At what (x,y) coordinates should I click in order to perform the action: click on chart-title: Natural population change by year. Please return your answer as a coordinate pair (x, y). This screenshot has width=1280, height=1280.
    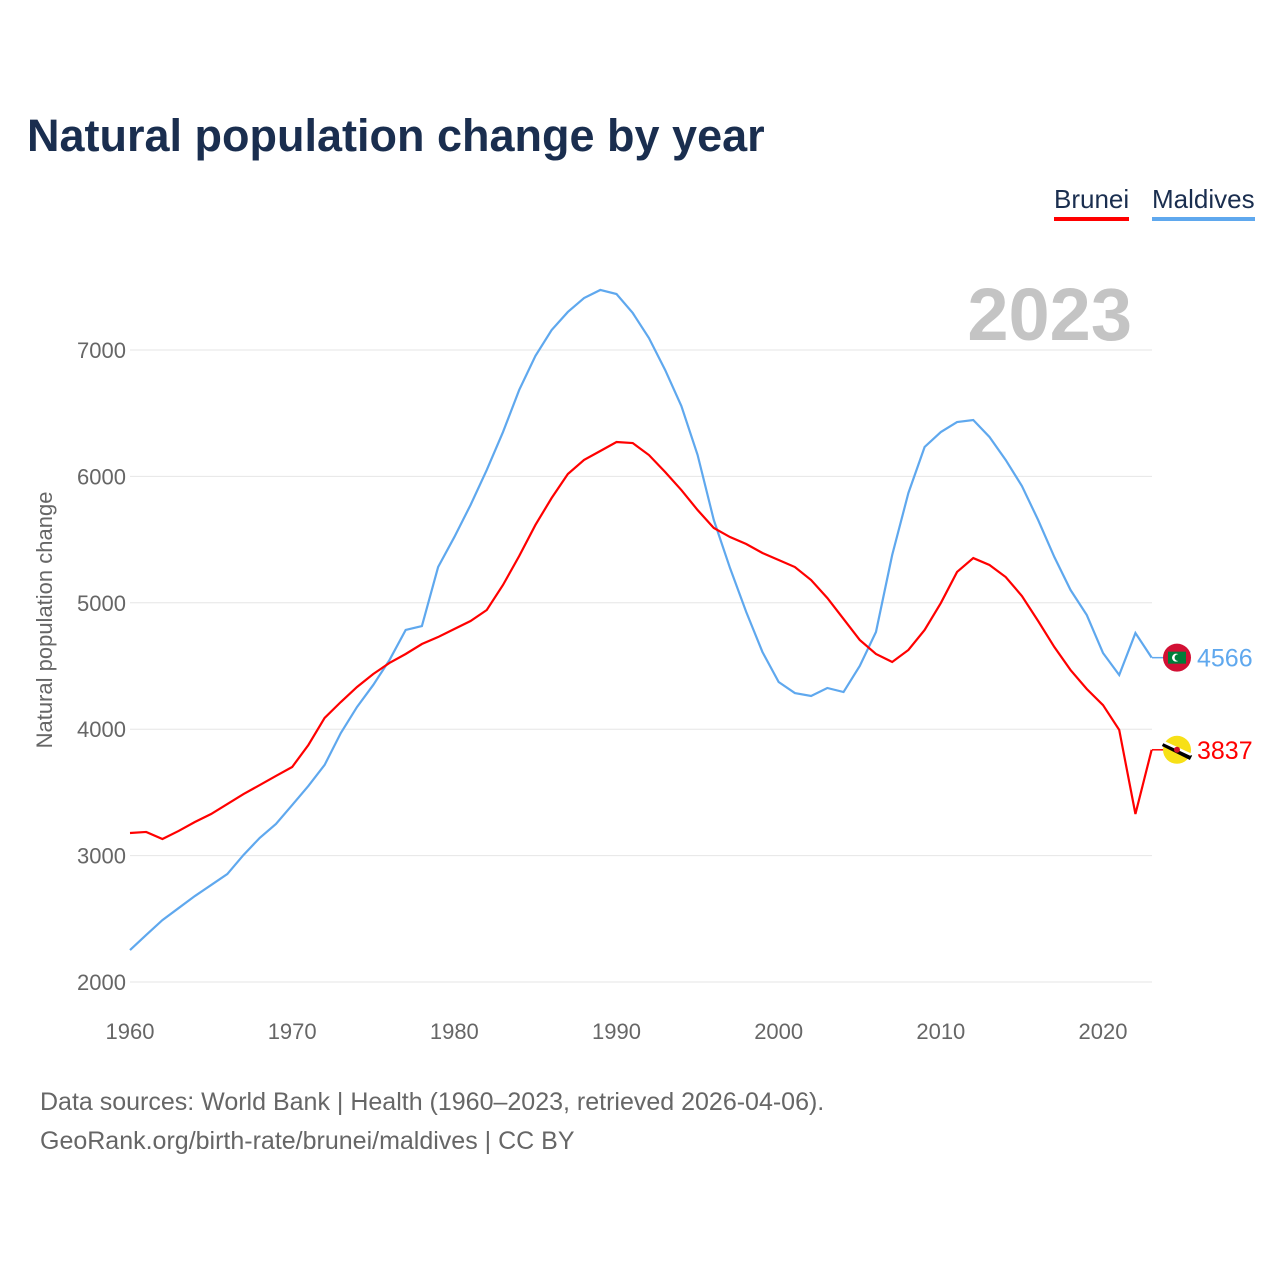
    Looking at the image, I should click on (396, 135).